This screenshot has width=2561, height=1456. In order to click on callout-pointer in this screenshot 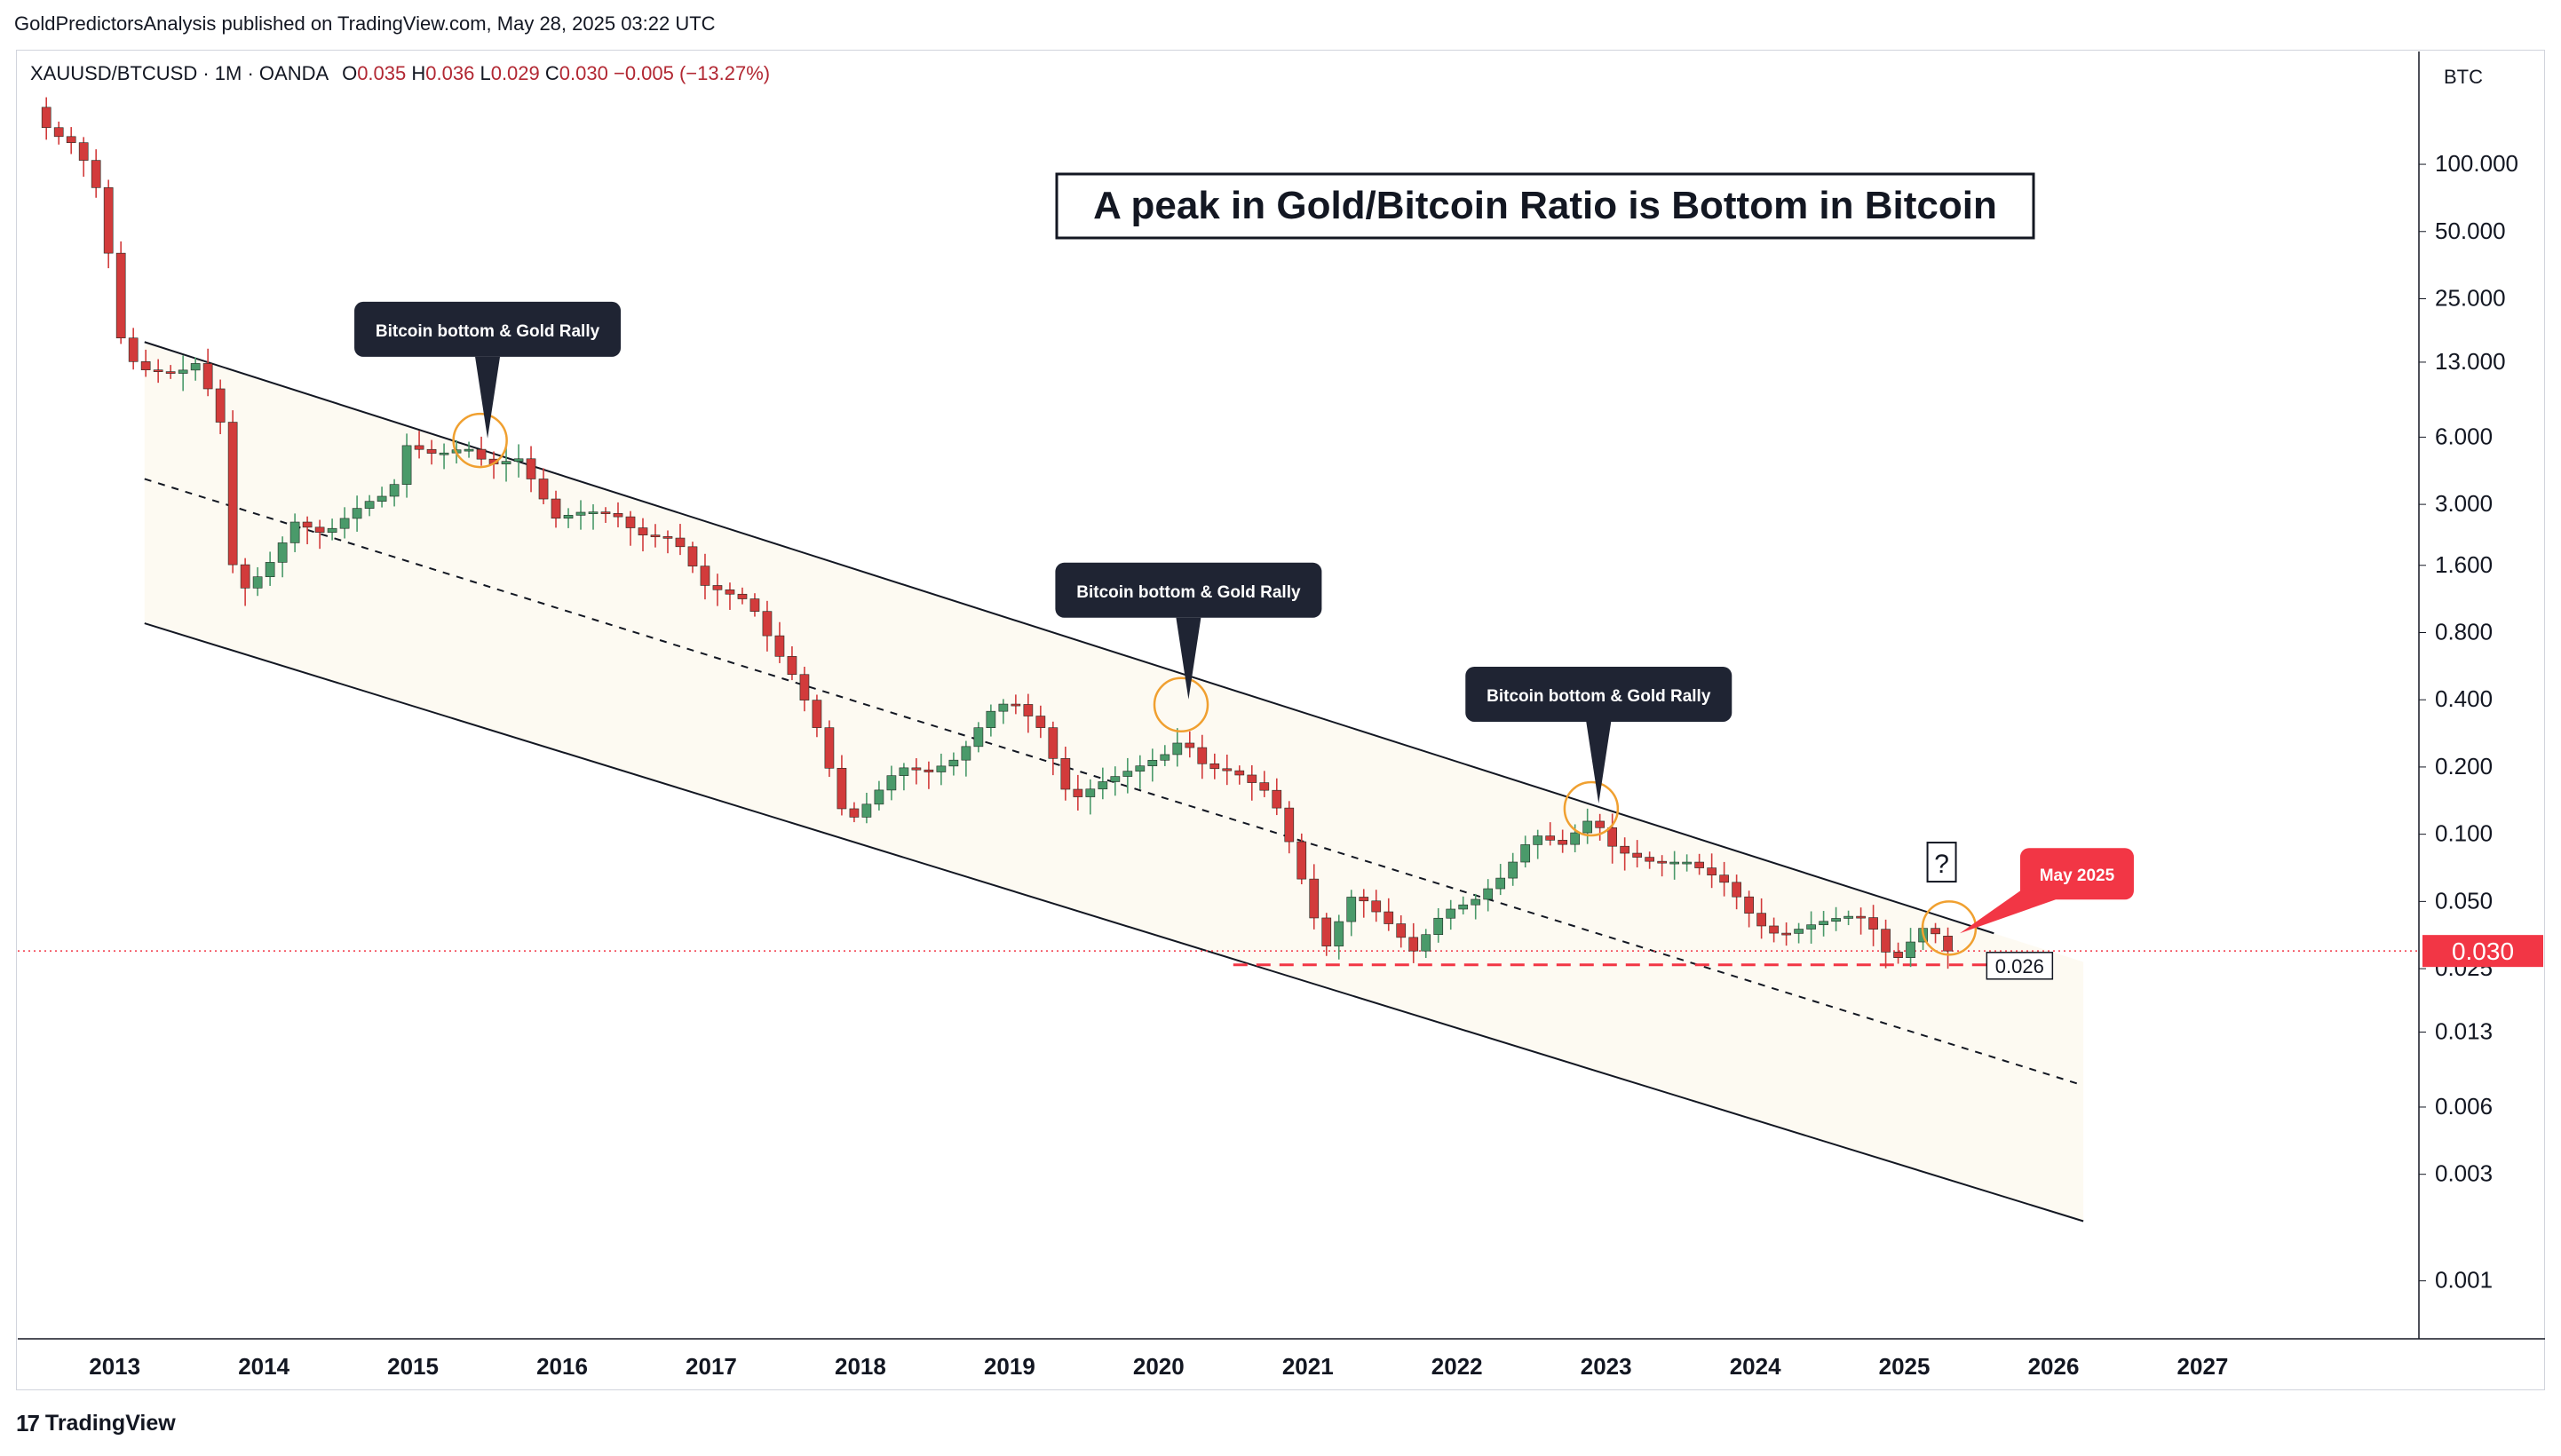, I will do `click(488, 397)`.